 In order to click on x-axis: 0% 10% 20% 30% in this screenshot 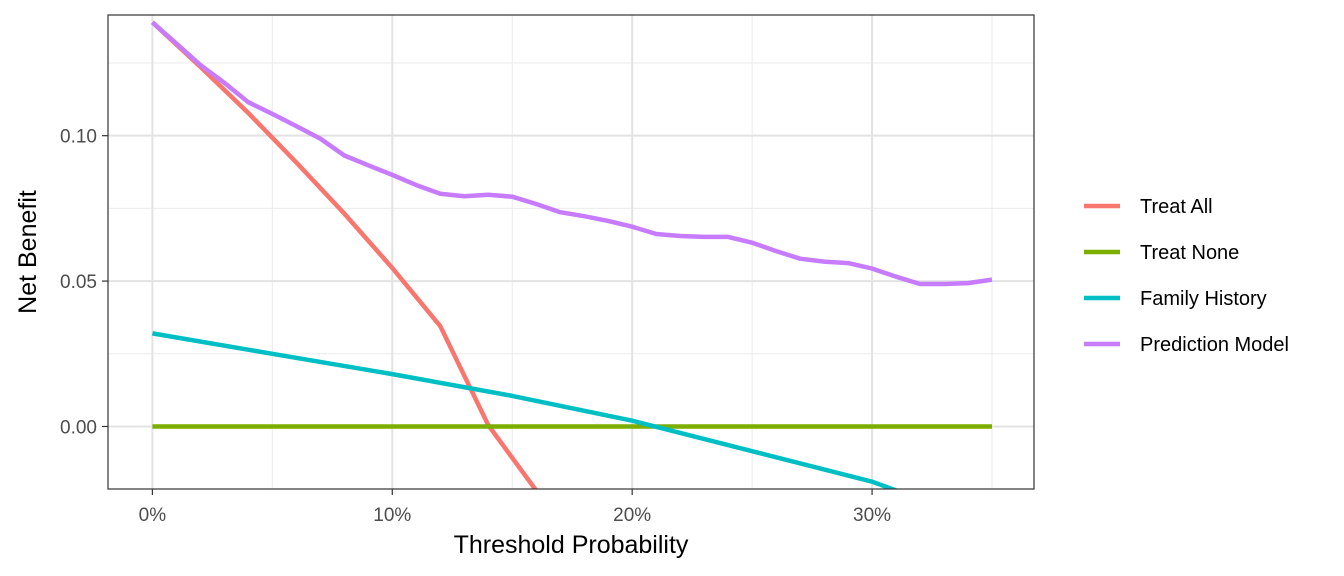, I will do `click(515, 507)`.